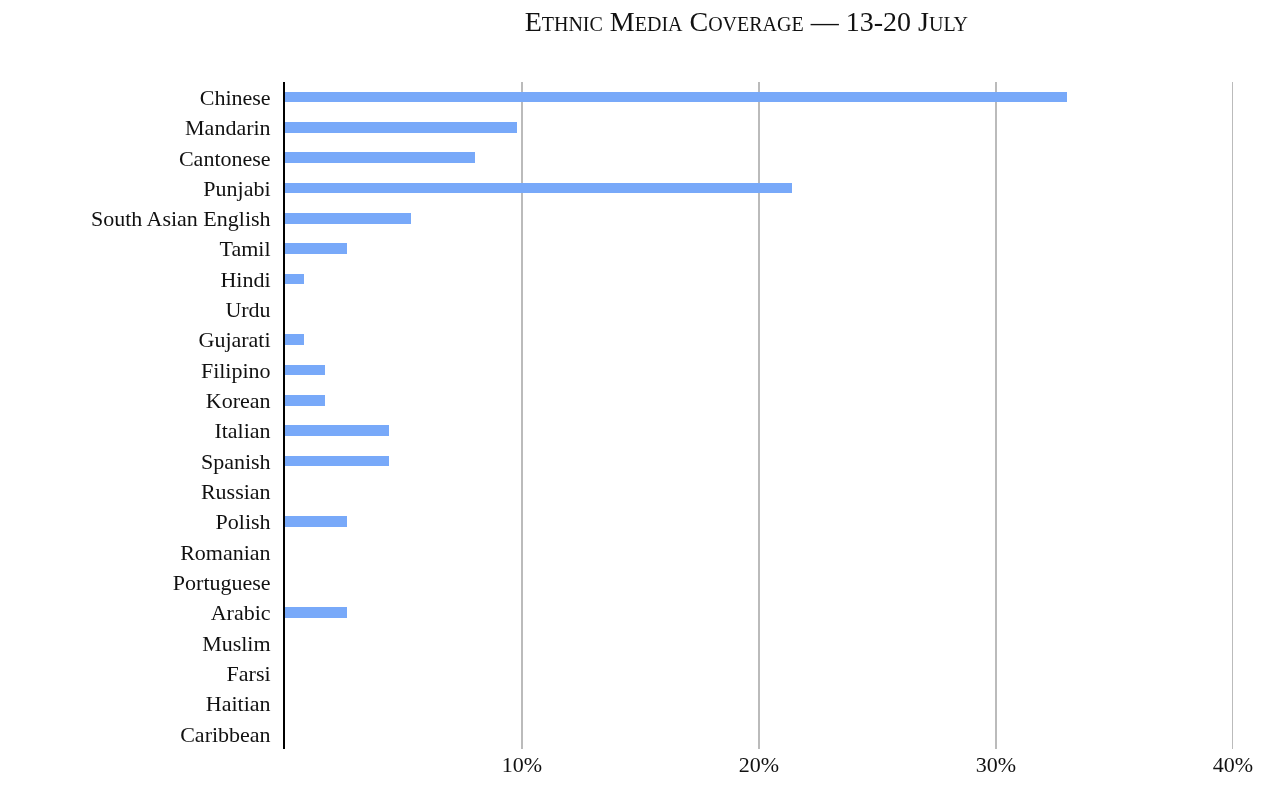 The image size is (1265, 789). I want to click on y-tick-label: South Asian English, so click(180, 219).